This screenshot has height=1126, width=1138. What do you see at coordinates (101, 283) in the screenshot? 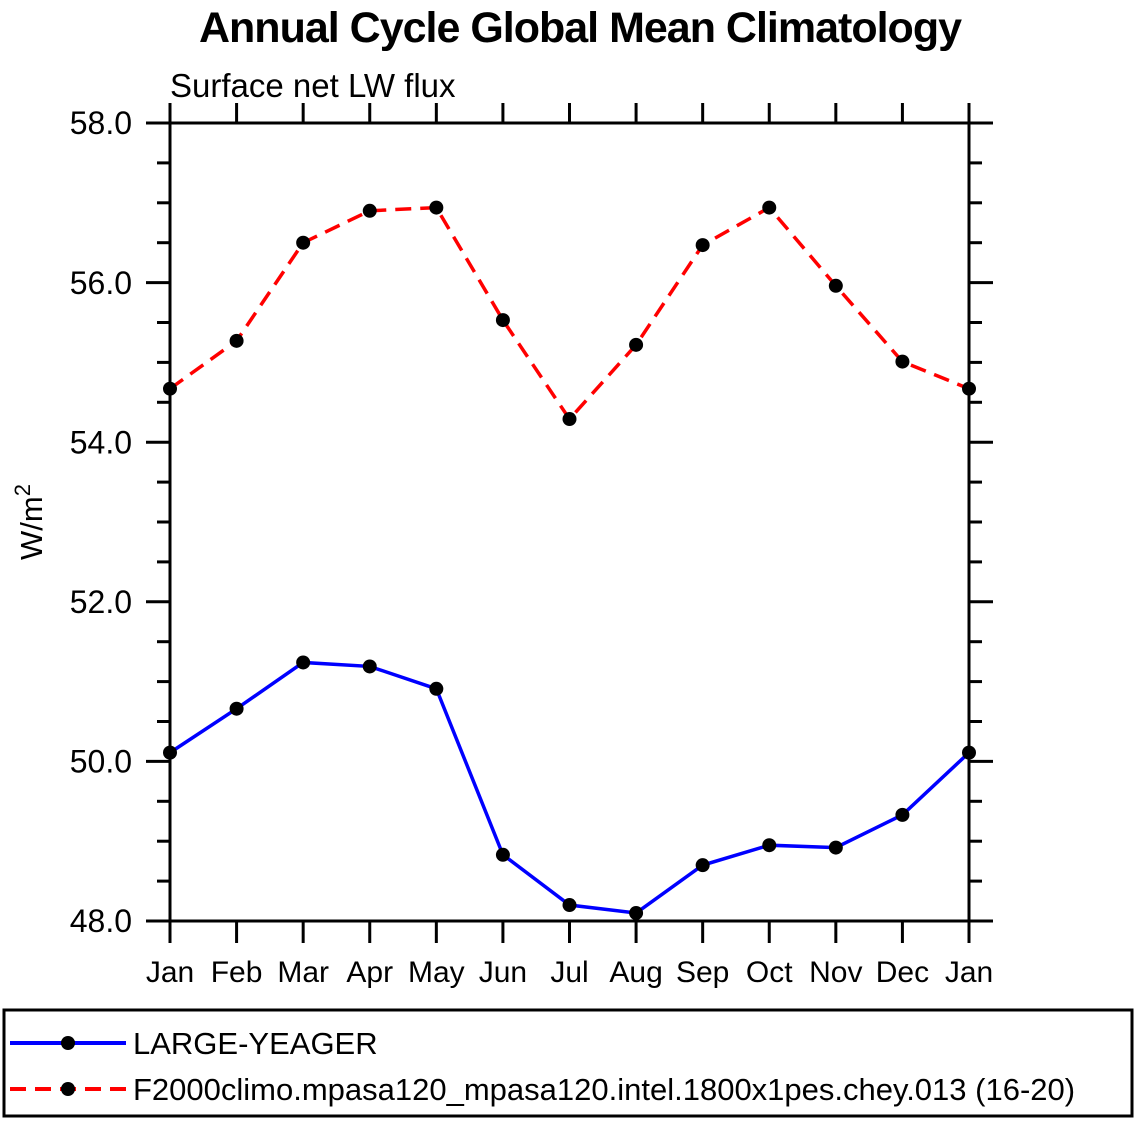
I see `y-tick-label: 56.0` at bounding box center [101, 283].